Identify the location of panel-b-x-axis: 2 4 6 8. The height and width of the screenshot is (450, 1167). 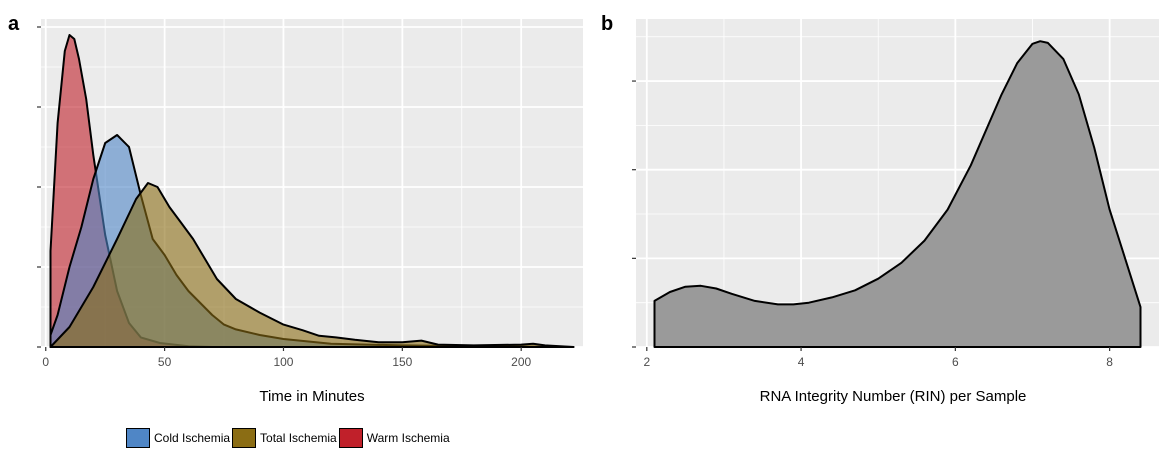
(878, 358).